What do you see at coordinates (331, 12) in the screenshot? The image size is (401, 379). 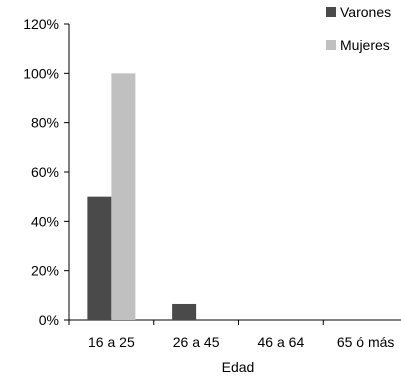 I see `legend-swatch-varones` at bounding box center [331, 12].